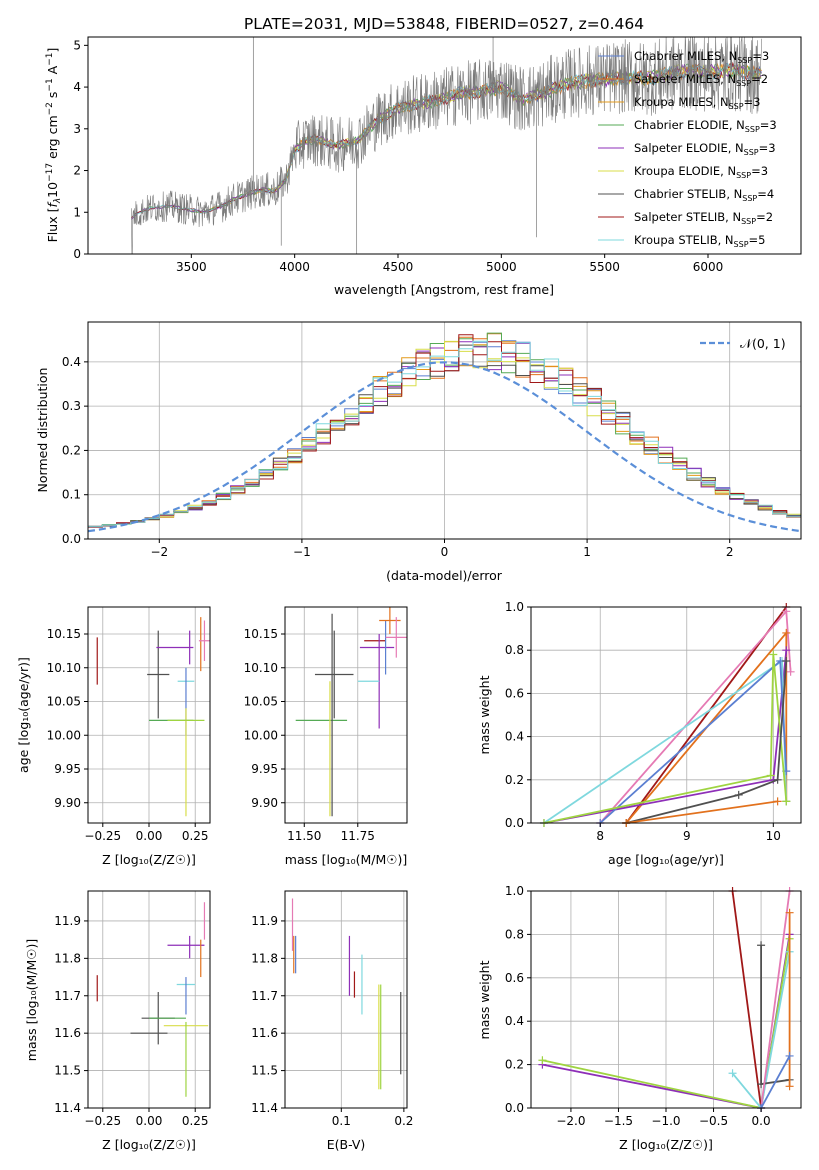  I want to click on mass-vs-Z-xlabel: Z [log₁₀(Z/Z☉)], so click(149, 1144).